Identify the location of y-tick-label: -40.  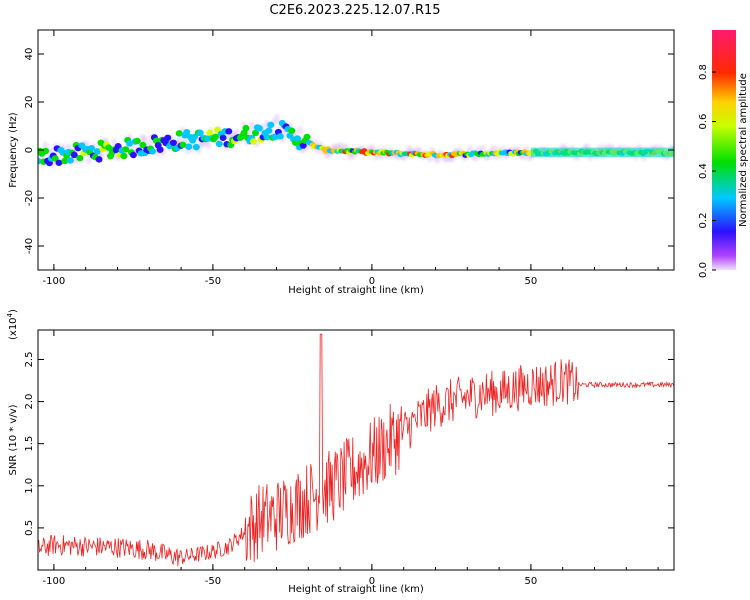
(29, 246).